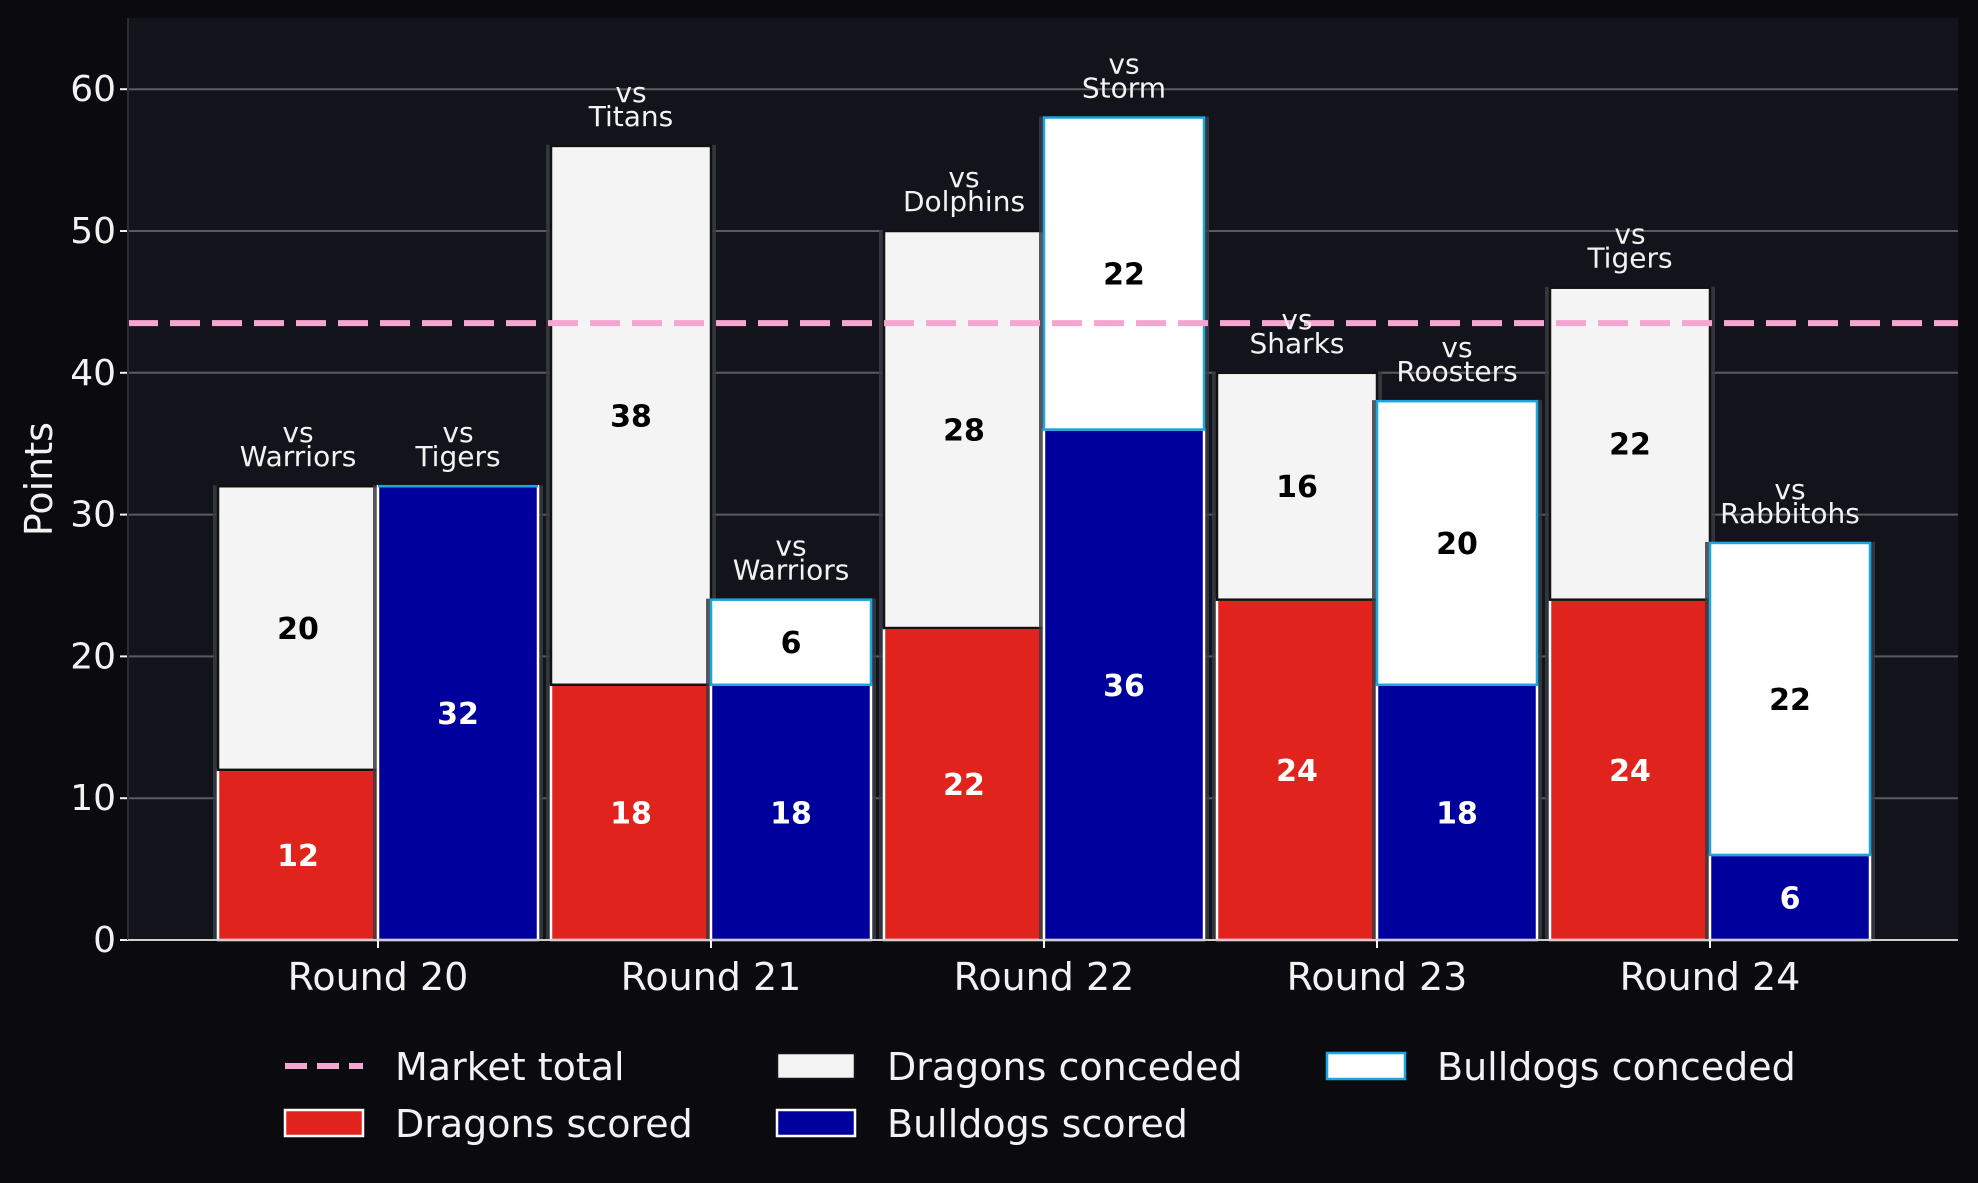 Image resolution: width=1978 pixels, height=1183 pixels. I want to click on x-tick-label: Round 20, so click(378, 977).